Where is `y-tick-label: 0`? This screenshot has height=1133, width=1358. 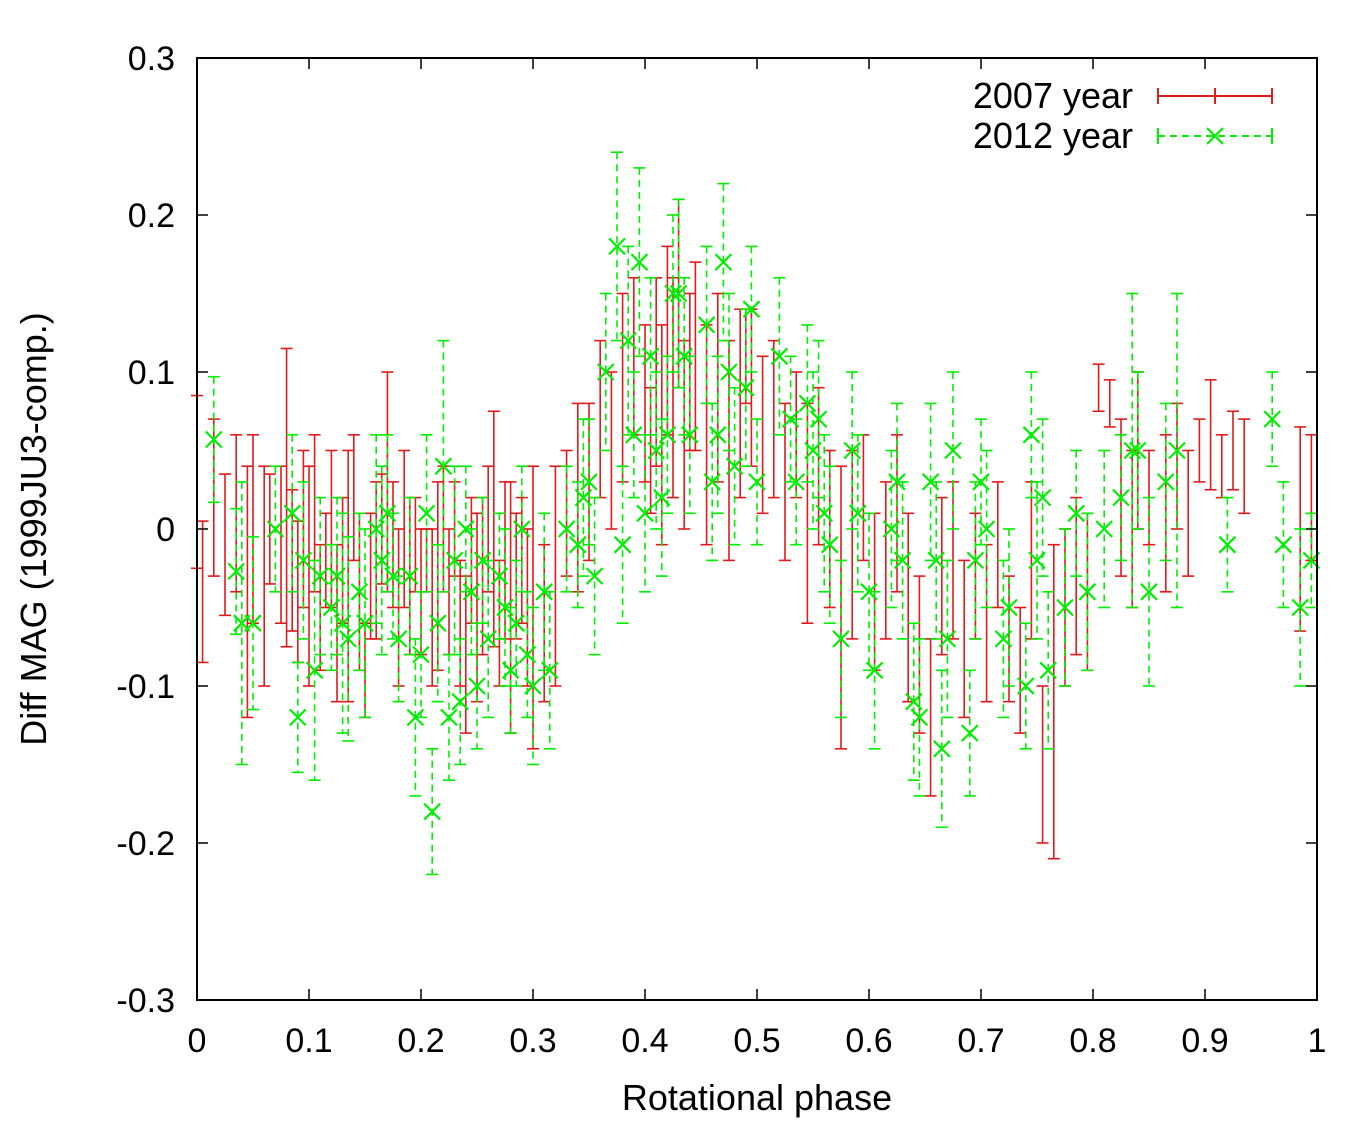
y-tick-label: 0 is located at coordinates (165, 530).